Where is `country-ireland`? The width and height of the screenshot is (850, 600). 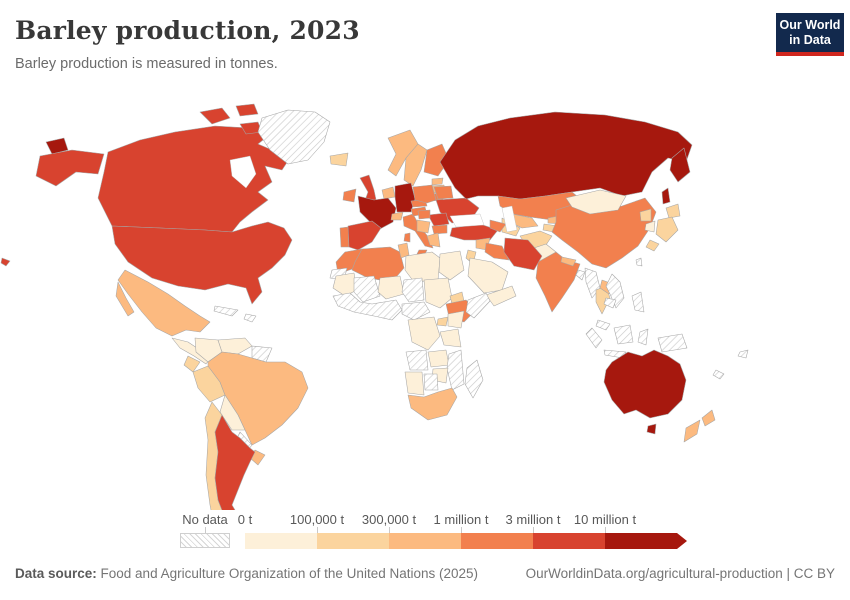
country-ireland is located at coordinates (349, 195).